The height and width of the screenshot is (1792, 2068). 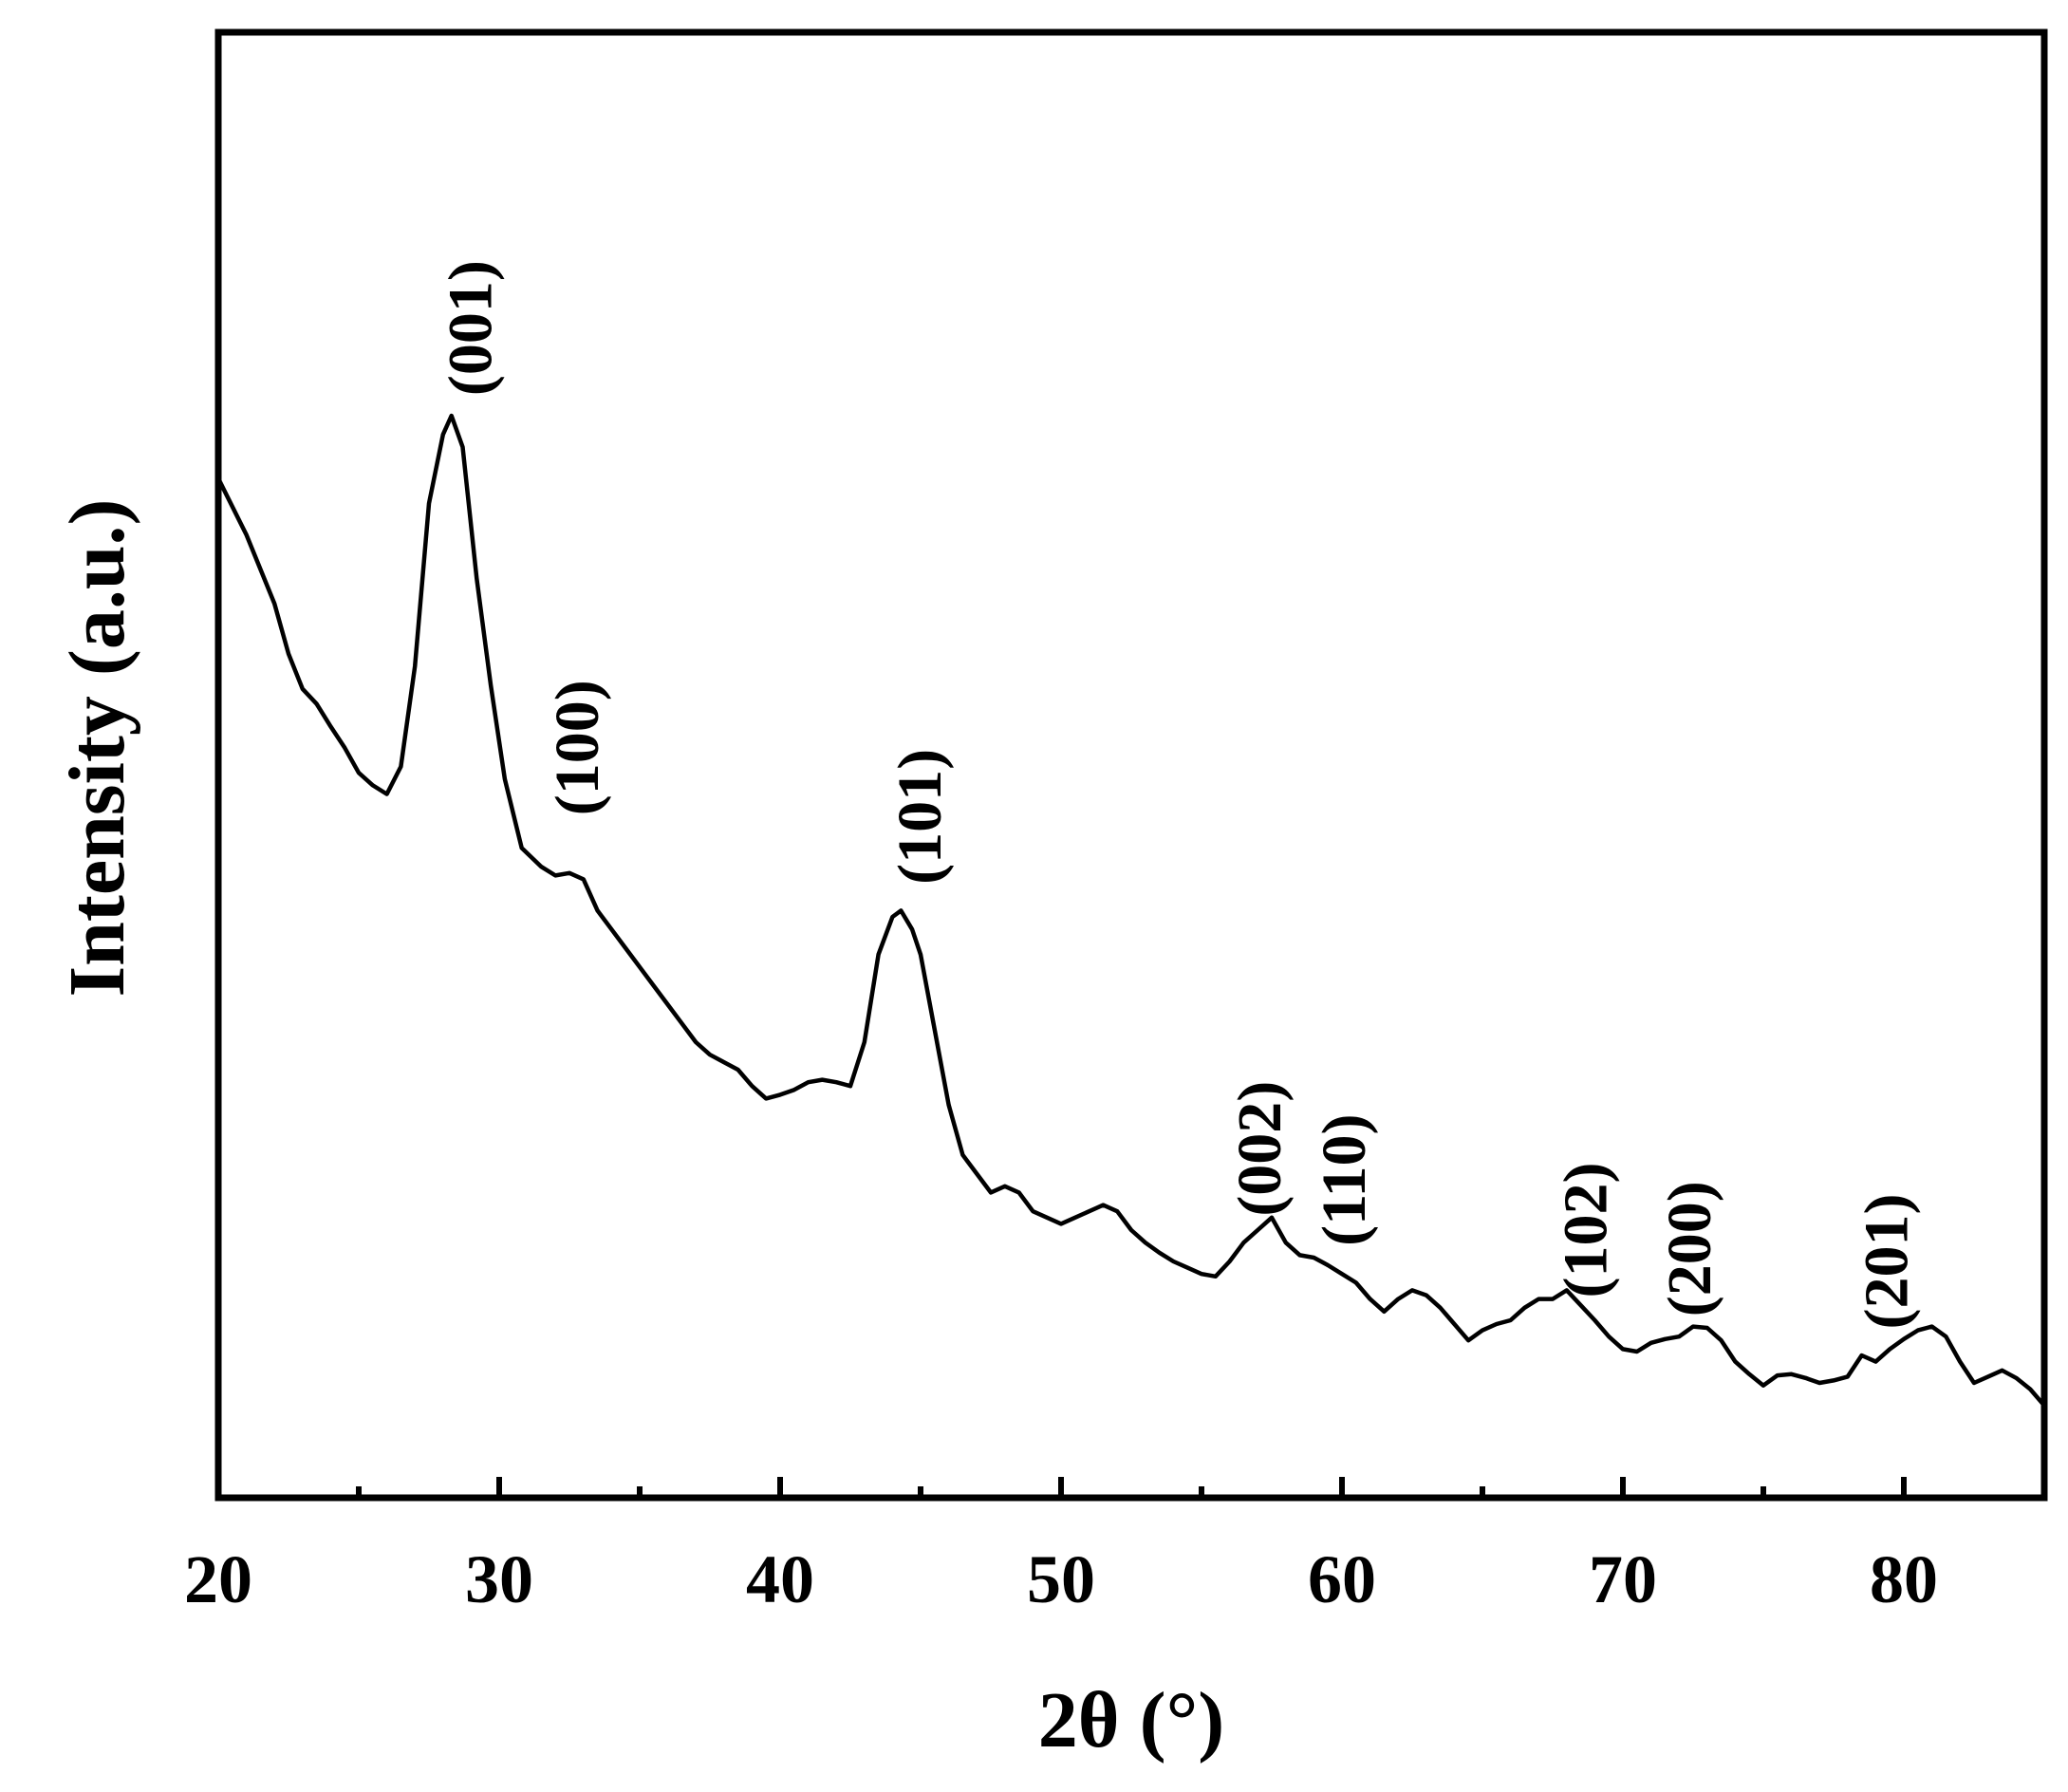 What do you see at coordinates (1587, 1230) in the screenshot?
I see `peak-label: (102)` at bounding box center [1587, 1230].